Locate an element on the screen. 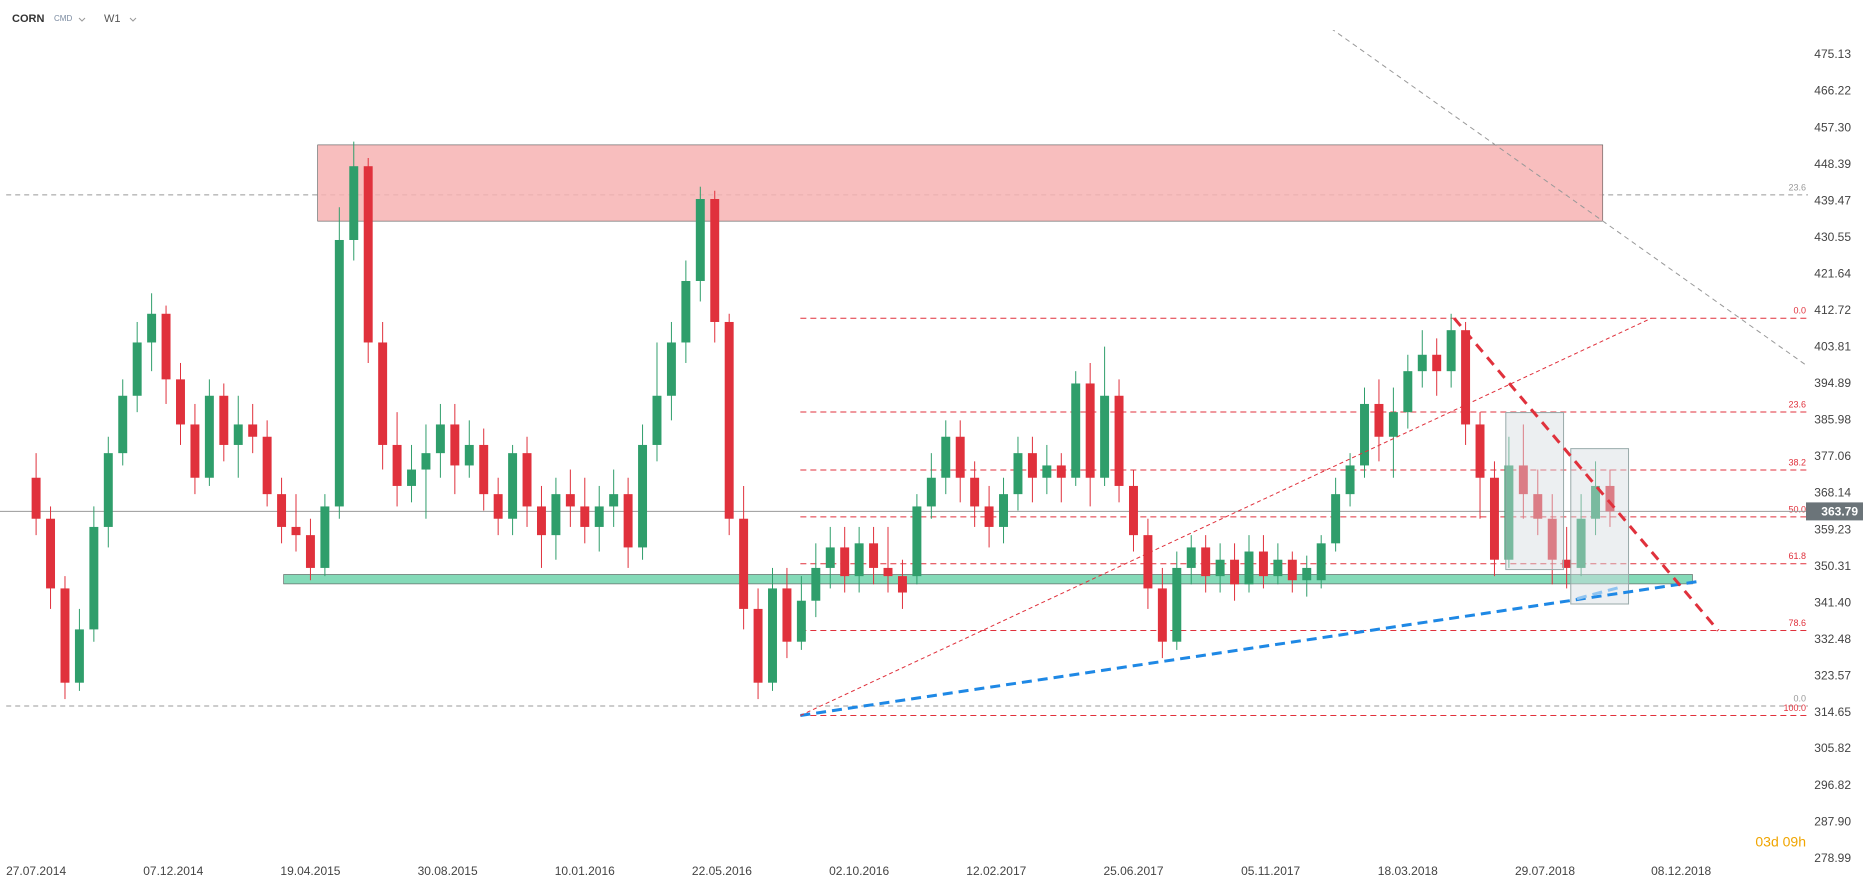 This screenshot has height=885, width=1866. y-tick-label: 287.90 is located at coordinates (1832, 822).